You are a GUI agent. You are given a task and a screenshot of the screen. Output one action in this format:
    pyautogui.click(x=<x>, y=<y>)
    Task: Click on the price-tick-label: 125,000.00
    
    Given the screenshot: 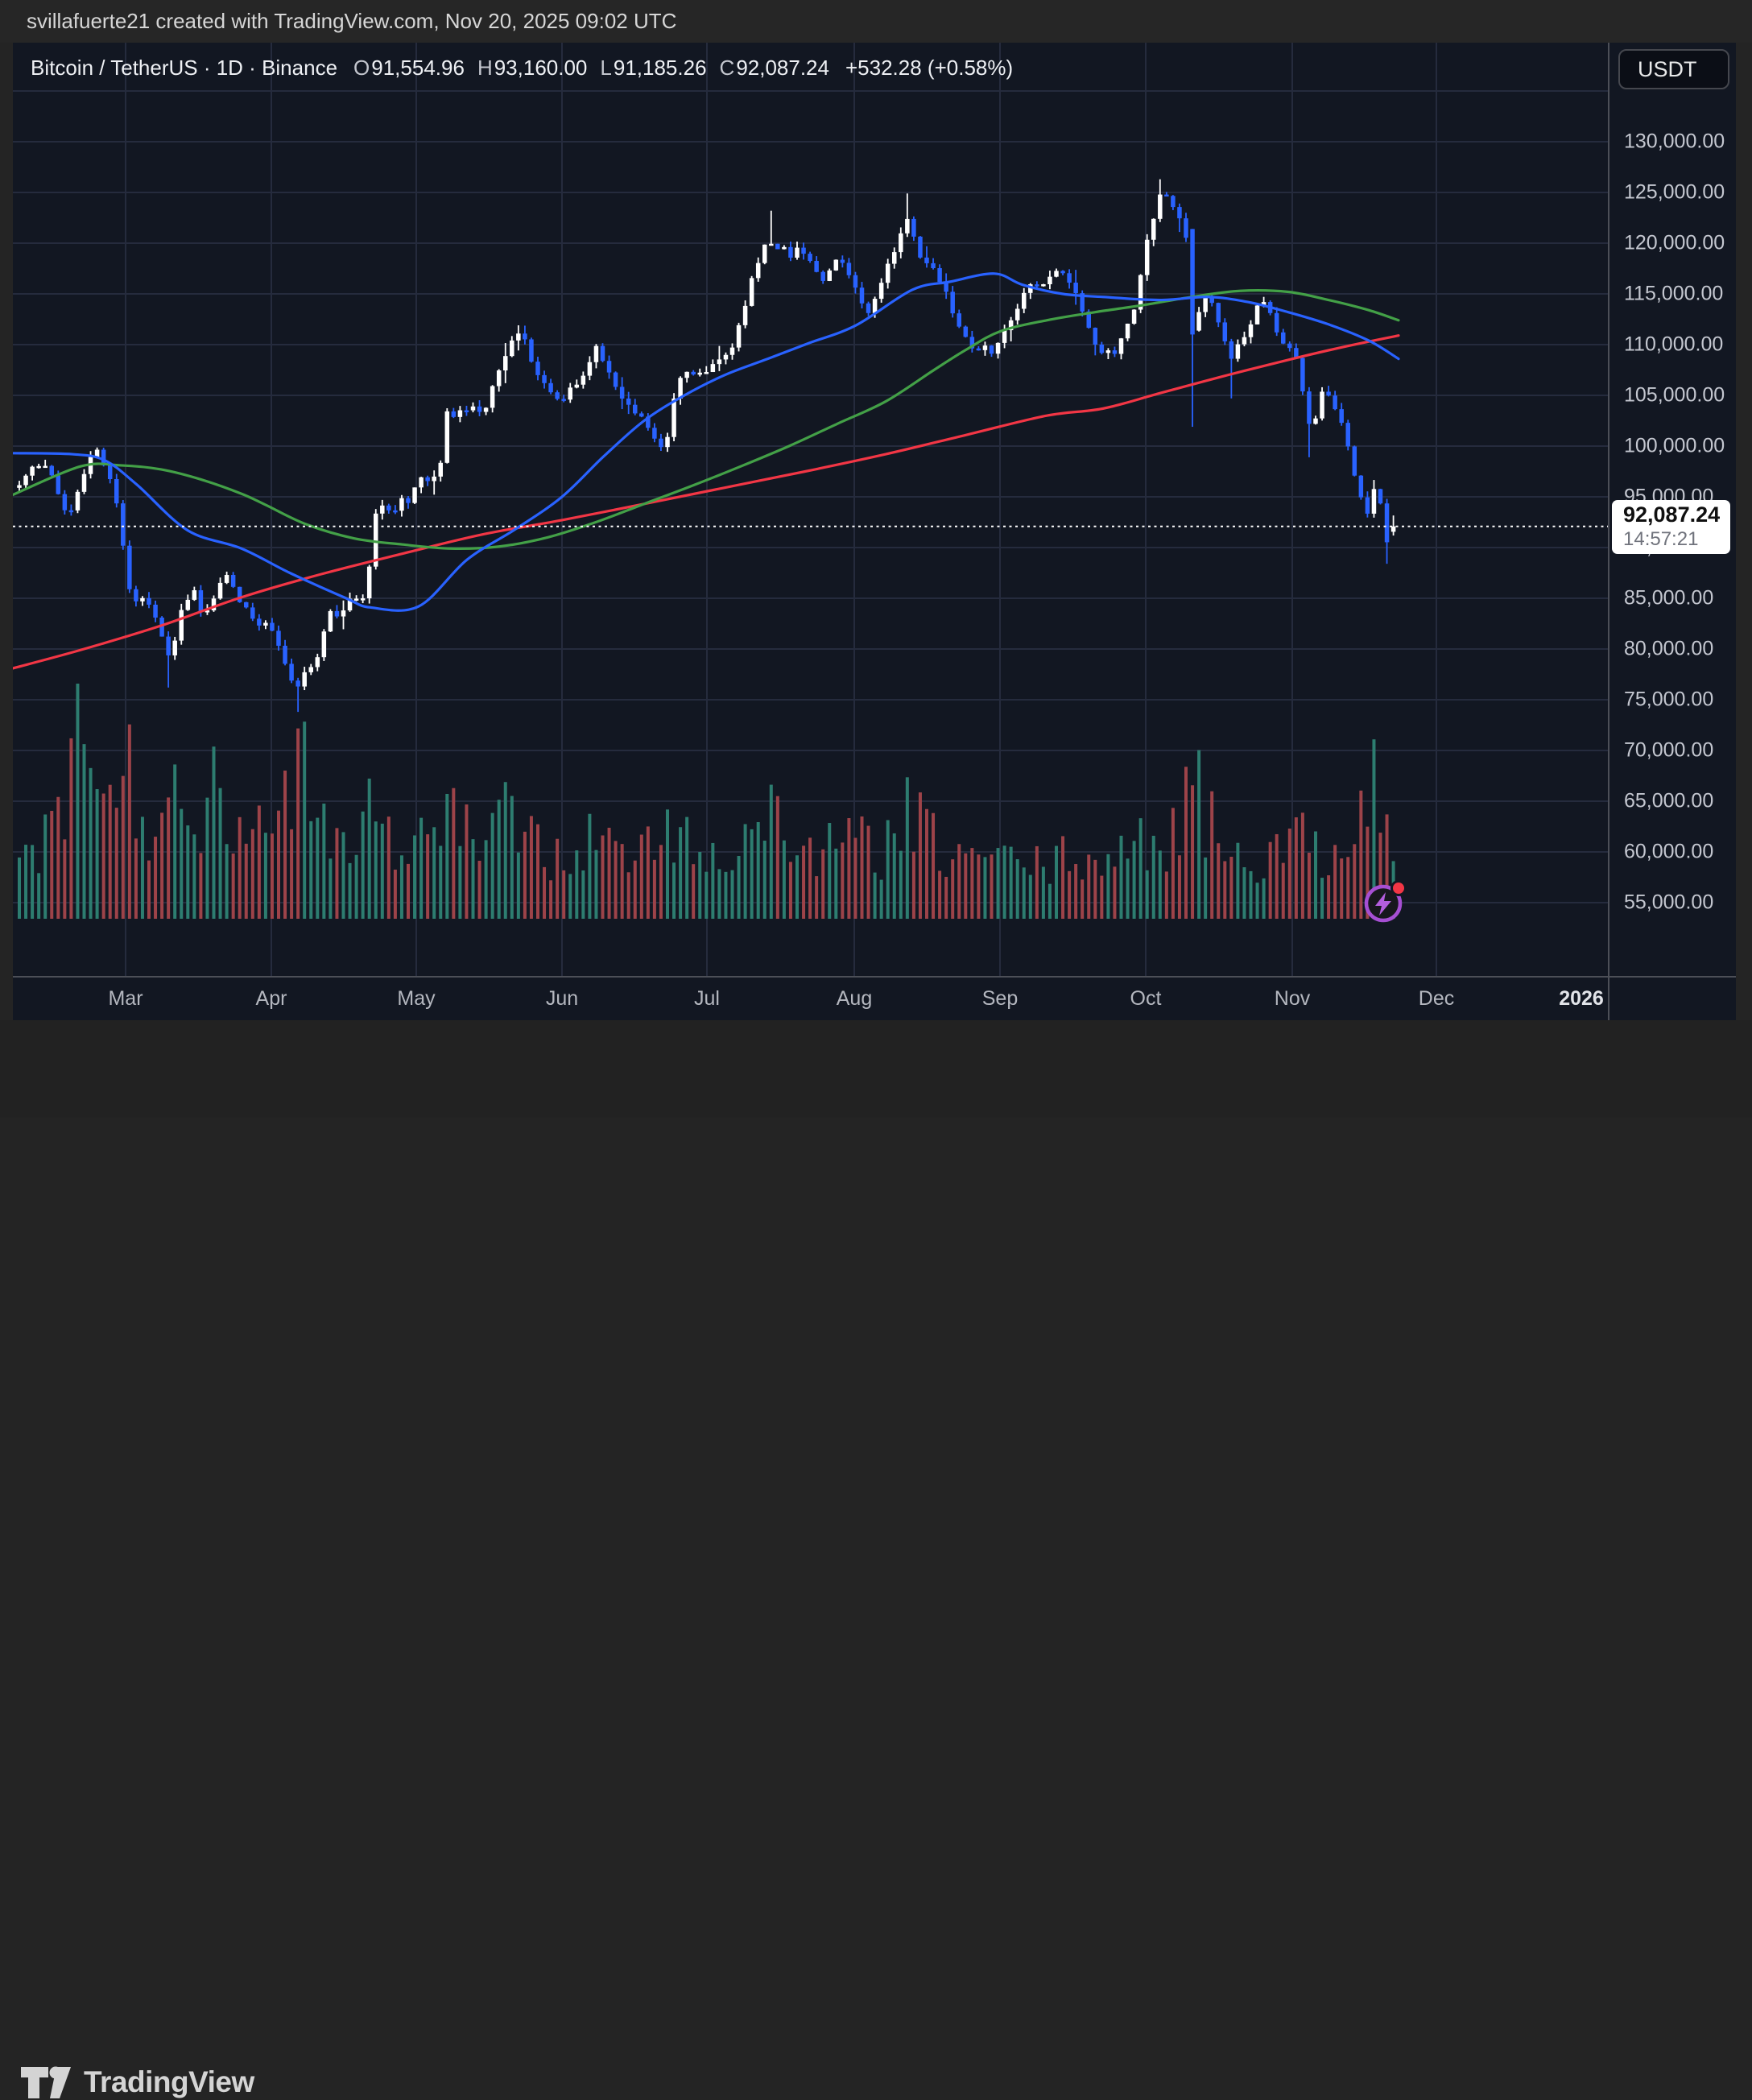 What is the action you would take?
    pyautogui.click(x=1675, y=192)
    